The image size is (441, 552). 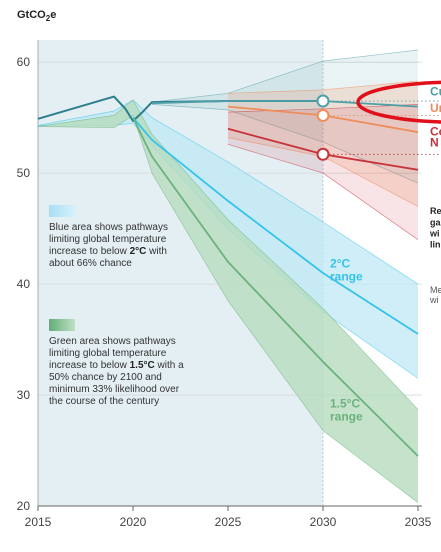 What do you see at coordinates (435, 131) in the screenshot?
I see `right-label-2: Co` at bounding box center [435, 131].